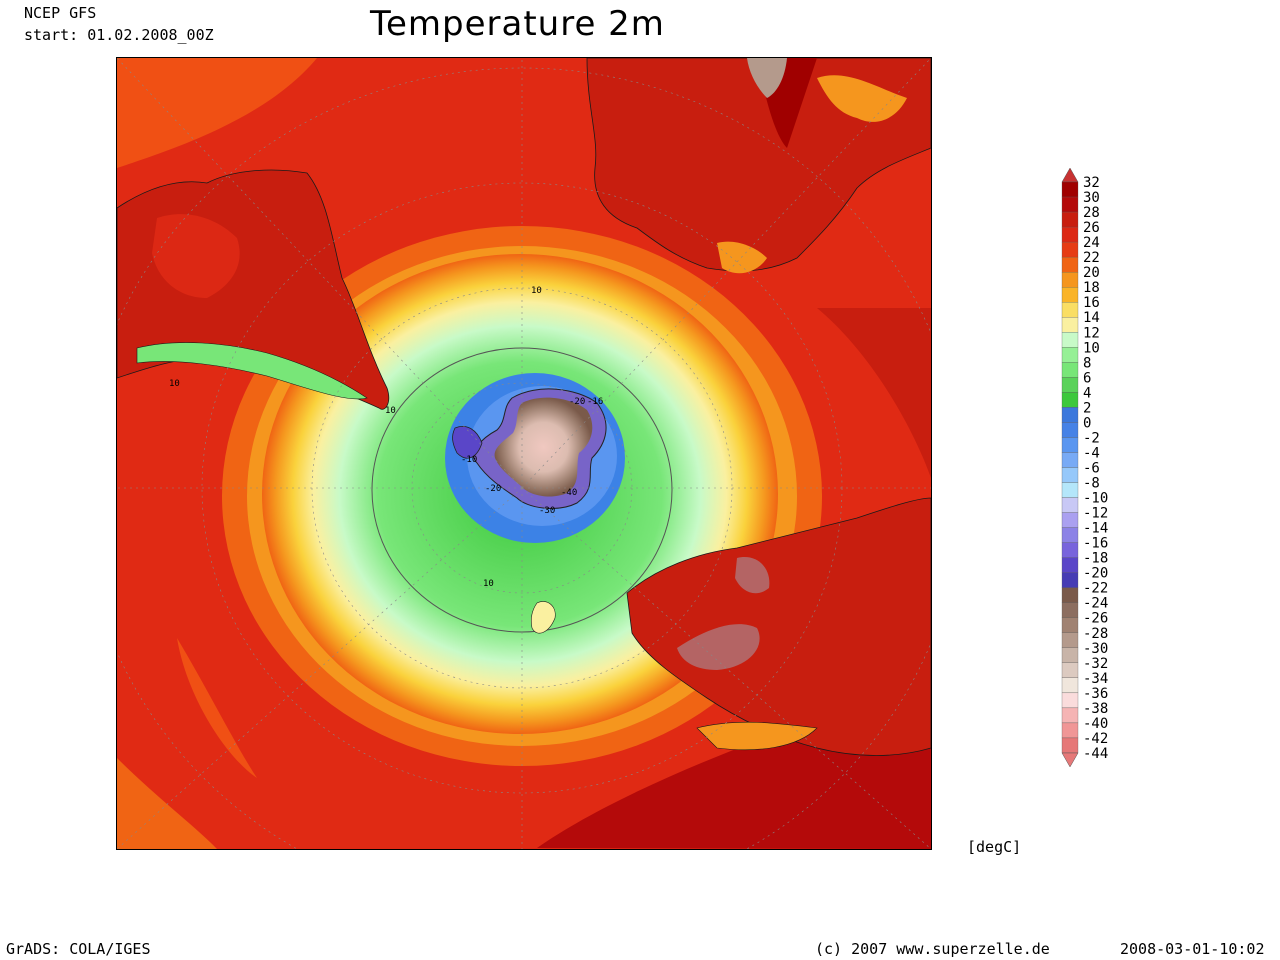 The image size is (1280, 960). I want to click on colorbar-tick-label: -40, so click(1095, 724).